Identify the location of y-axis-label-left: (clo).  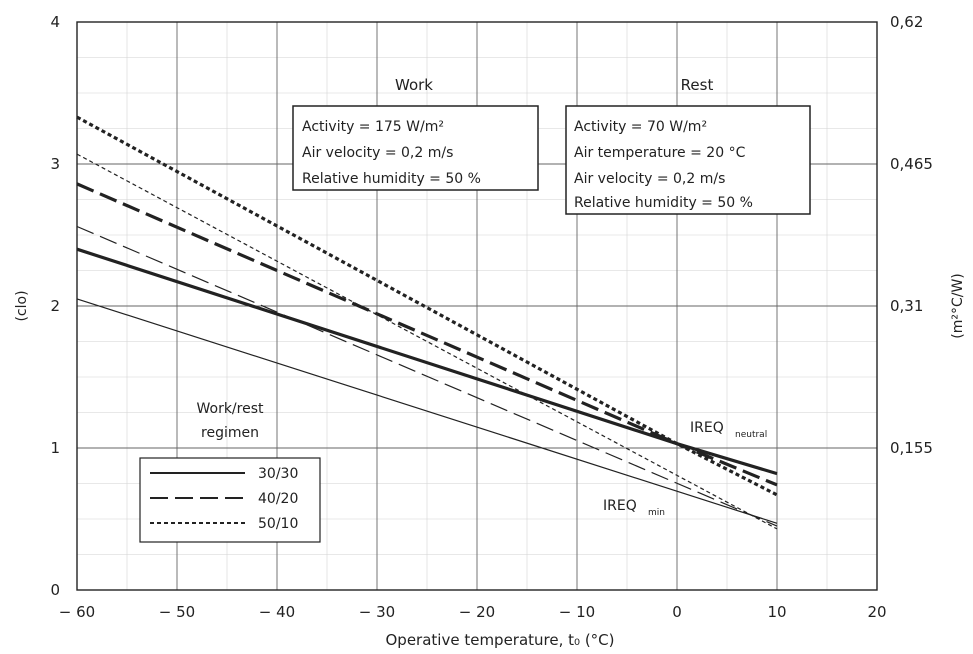
(22, 305).